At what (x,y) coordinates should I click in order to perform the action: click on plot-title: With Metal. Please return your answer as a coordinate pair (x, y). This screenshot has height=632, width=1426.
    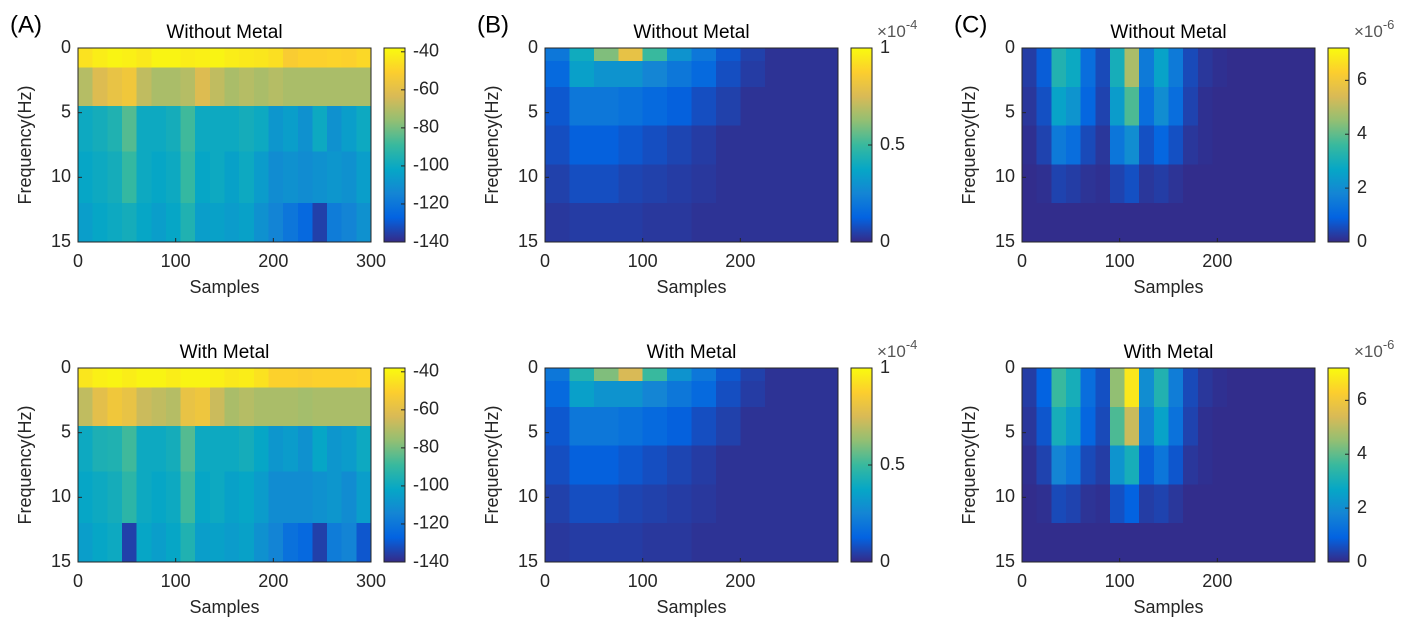
    Looking at the image, I should click on (692, 352).